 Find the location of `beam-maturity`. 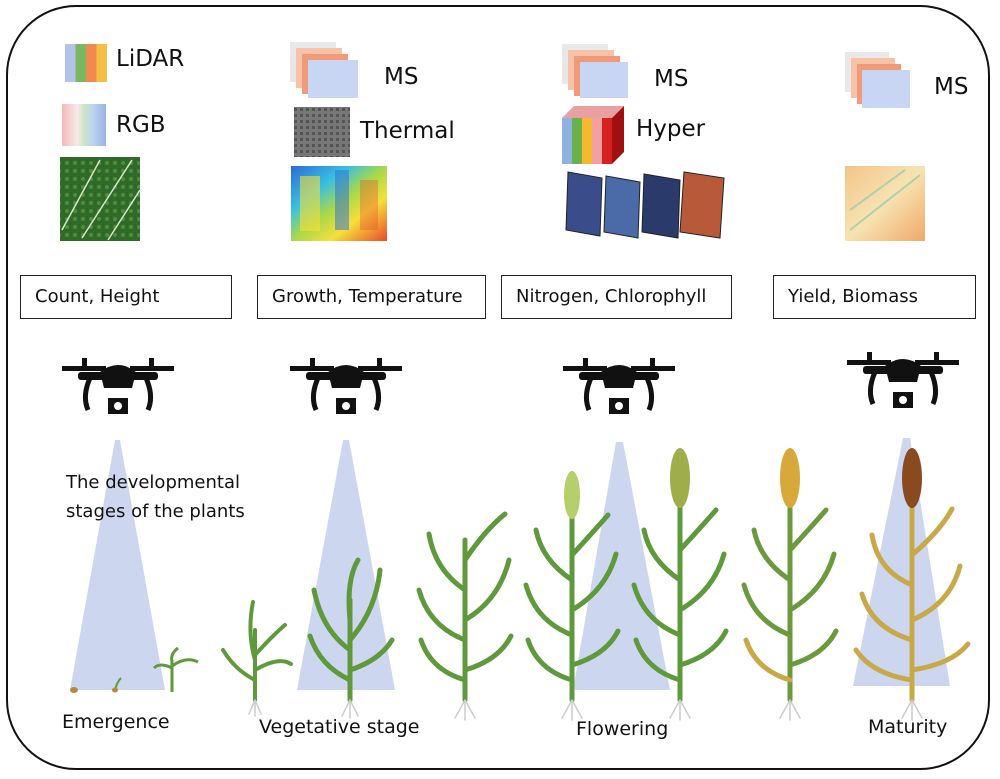

beam-maturity is located at coordinates (901, 562).